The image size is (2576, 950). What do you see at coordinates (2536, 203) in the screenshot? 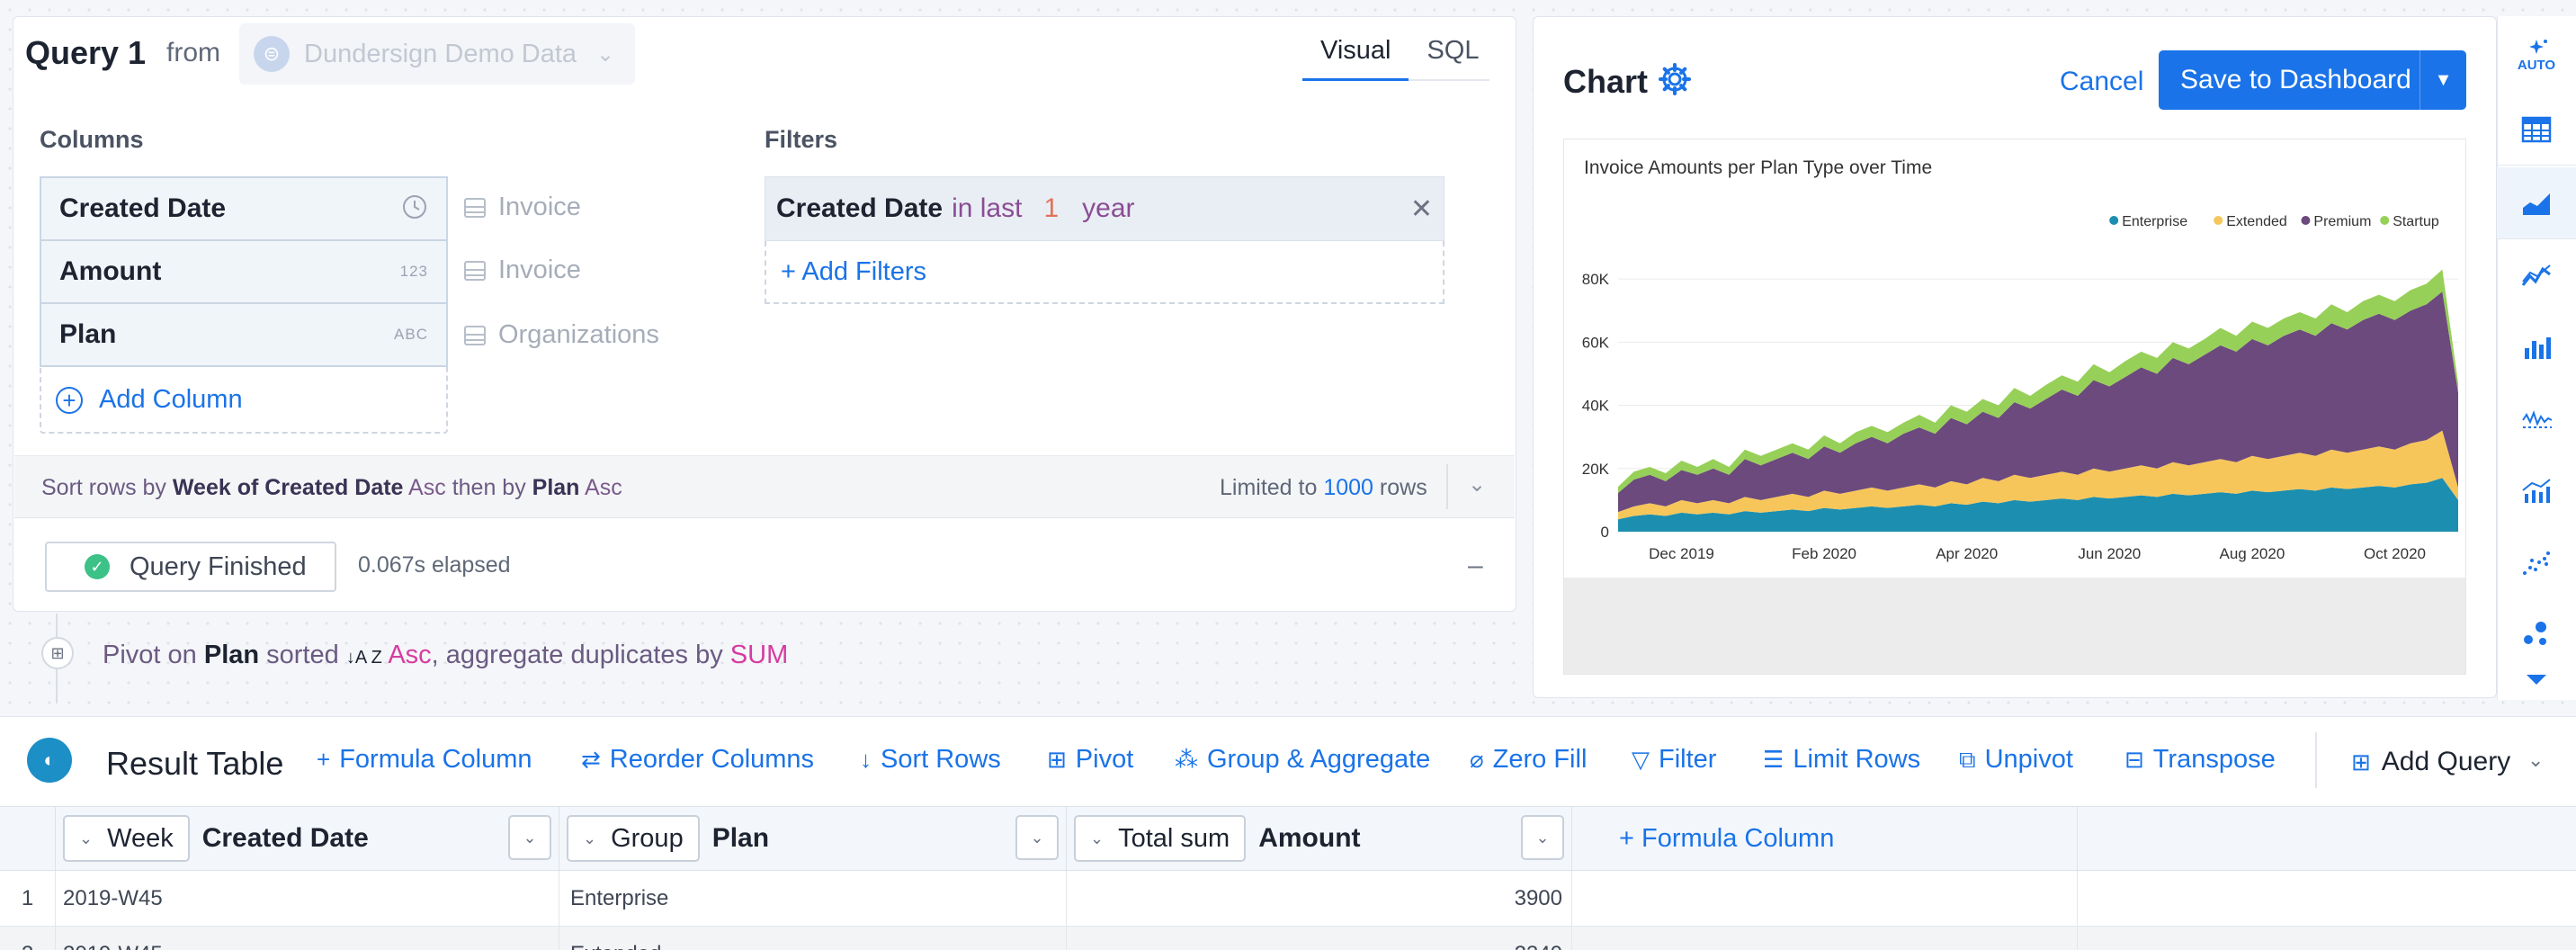
I see `area-chart-icon` at bounding box center [2536, 203].